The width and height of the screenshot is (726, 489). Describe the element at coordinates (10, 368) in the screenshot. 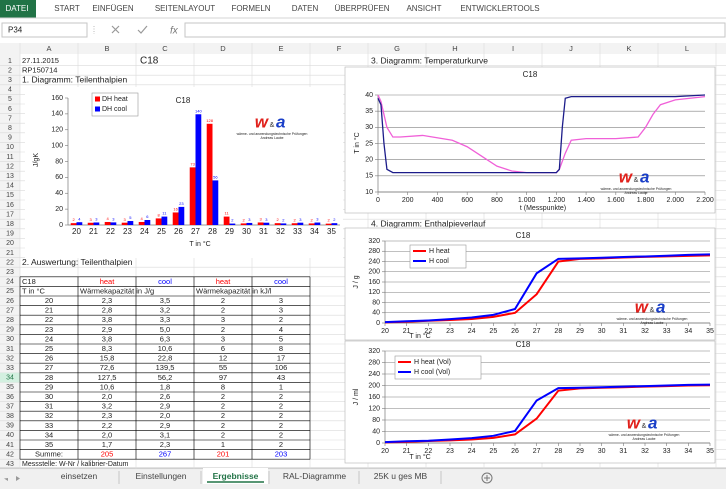

I see `row-header: 33` at that location.